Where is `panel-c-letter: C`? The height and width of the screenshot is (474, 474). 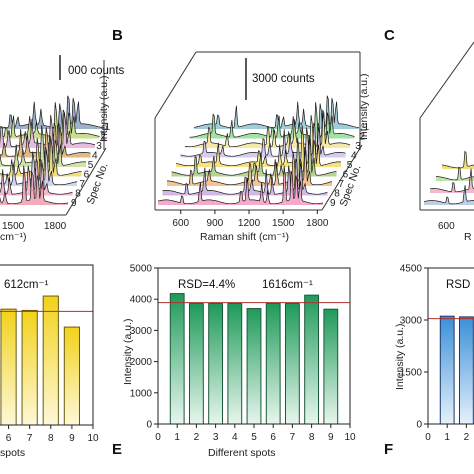 panel-c-letter: C is located at coordinates (389, 35).